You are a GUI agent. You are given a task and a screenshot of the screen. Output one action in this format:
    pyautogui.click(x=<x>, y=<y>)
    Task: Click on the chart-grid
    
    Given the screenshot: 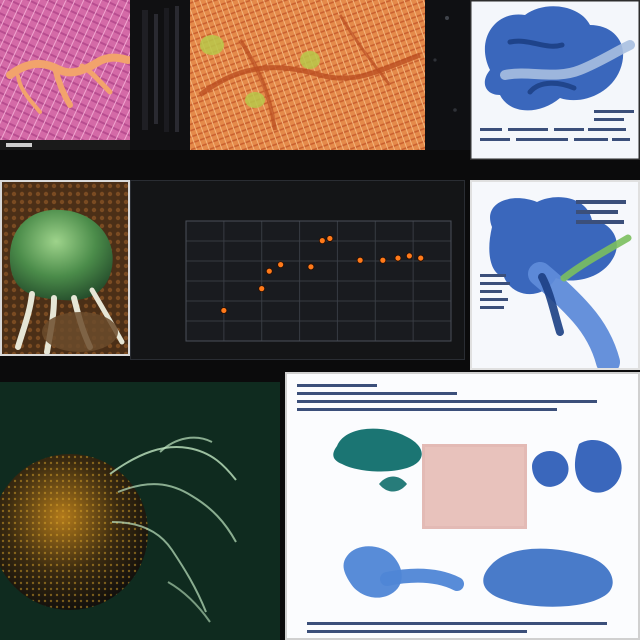 What is the action you would take?
    pyautogui.click(x=318, y=281)
    